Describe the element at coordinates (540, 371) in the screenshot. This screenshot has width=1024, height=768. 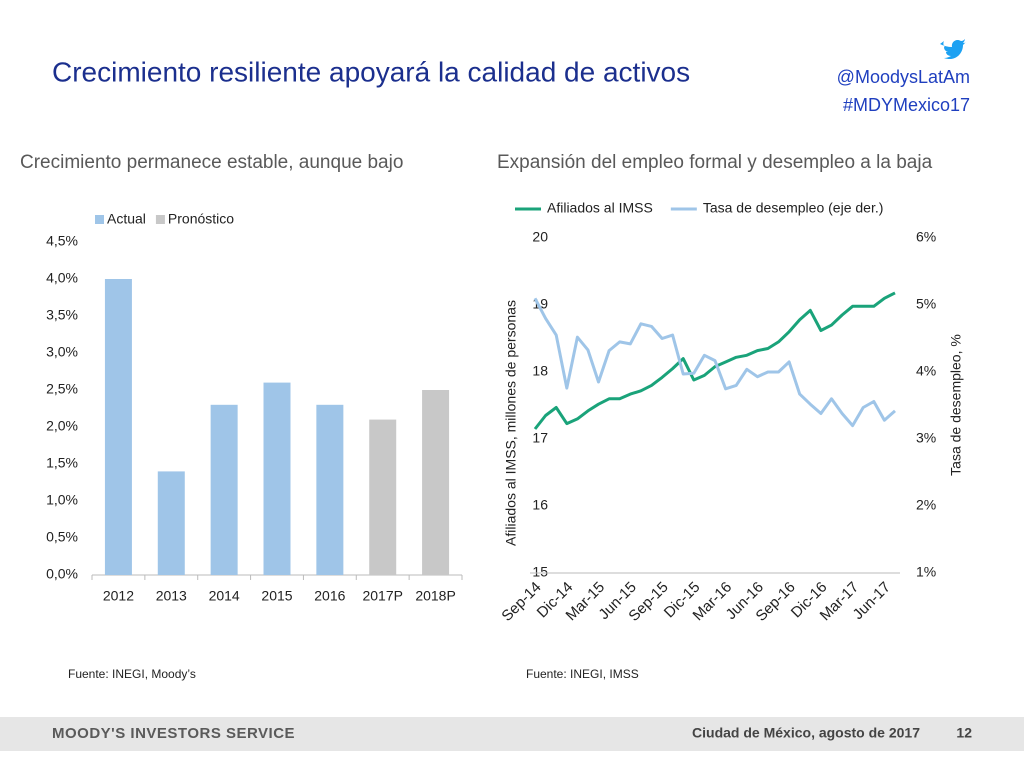
I see `y-tick-label: 18` at that location.